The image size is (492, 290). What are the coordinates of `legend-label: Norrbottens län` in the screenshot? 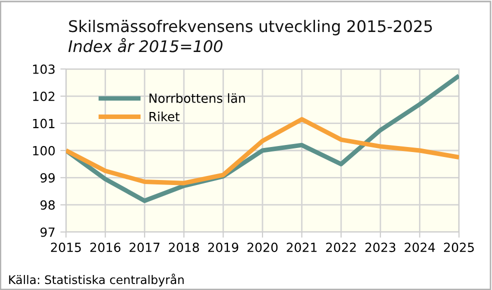 It's located at (197, 98).